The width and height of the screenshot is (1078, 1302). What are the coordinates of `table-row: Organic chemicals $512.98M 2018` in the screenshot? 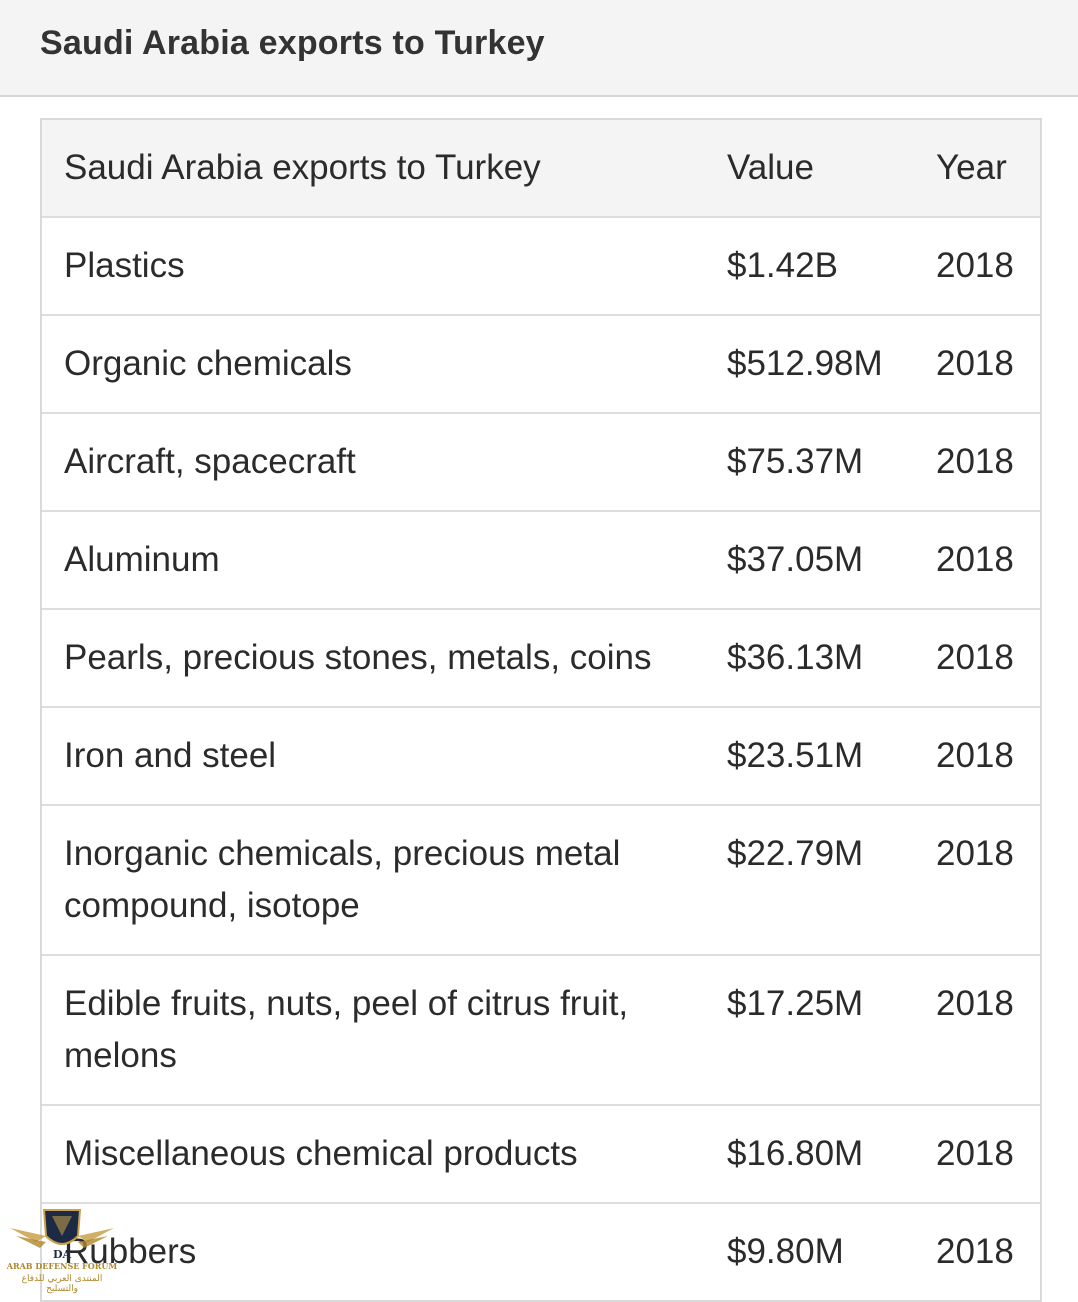 It's located at (541, 364).